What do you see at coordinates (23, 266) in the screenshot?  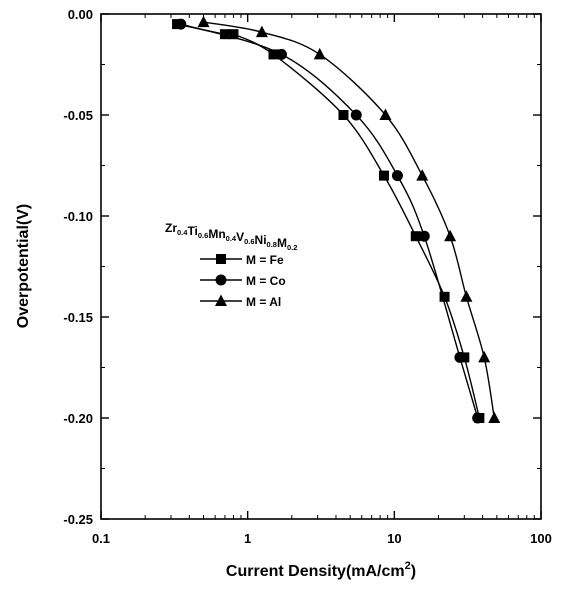 I see `y-axis-label: Overpotential(V)` at bounding box center [23, 266].